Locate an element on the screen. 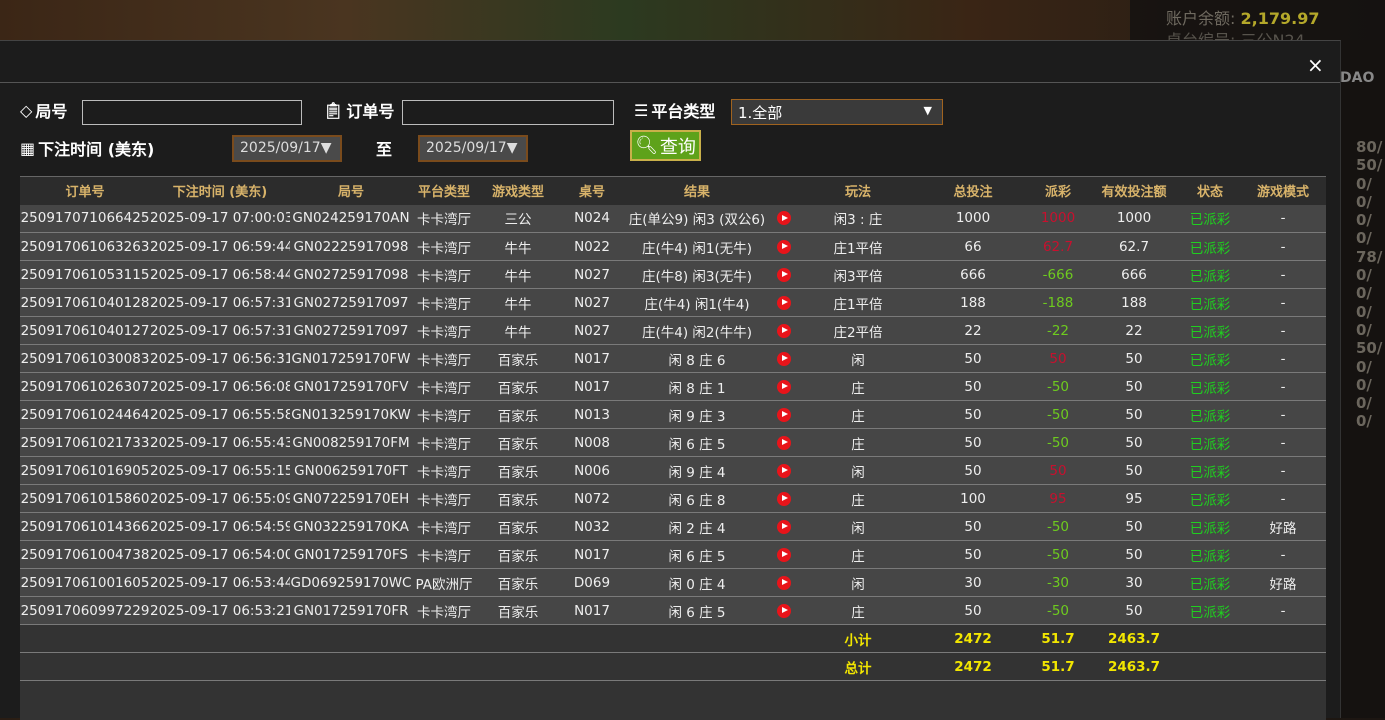 The image size is (1385, 720). close-button: × is located at coordinates (1315, 65).